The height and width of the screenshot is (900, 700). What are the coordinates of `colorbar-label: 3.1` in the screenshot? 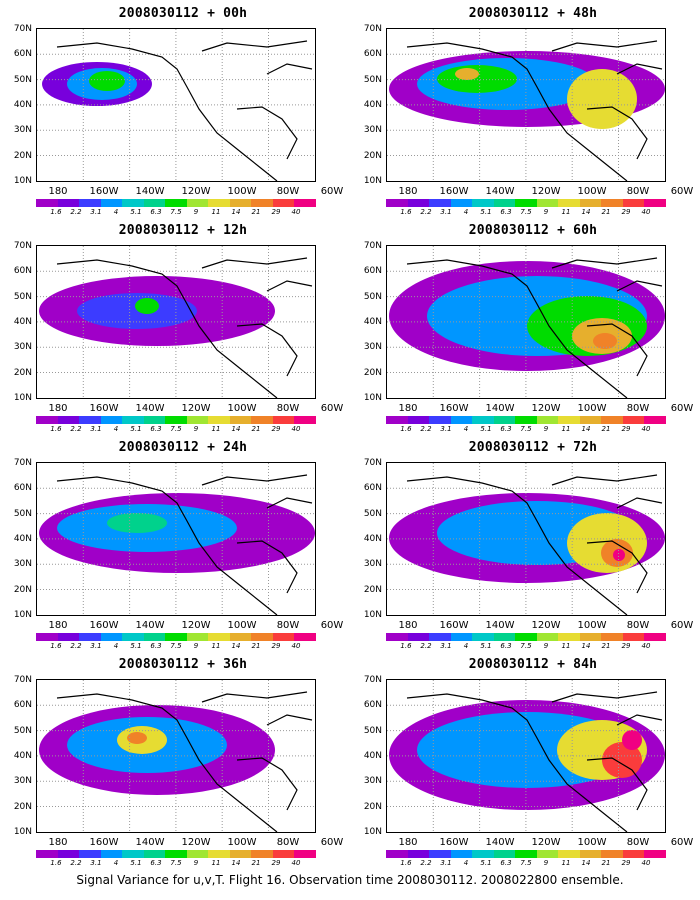 It's located at (446, 646).